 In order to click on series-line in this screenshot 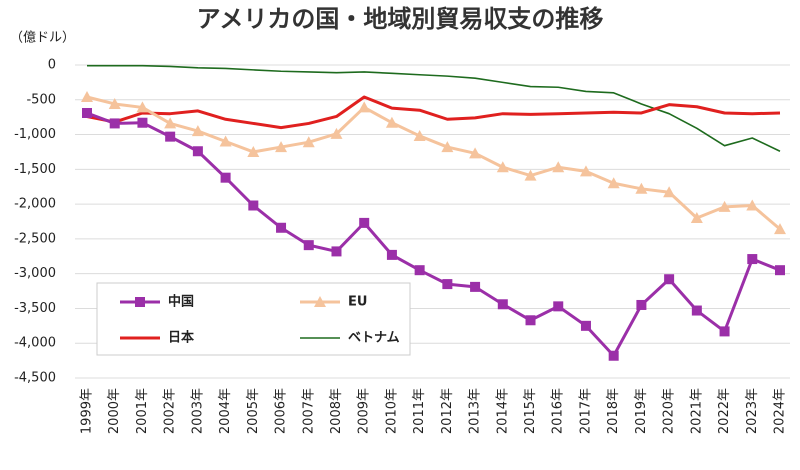, I will do `click(433, 112)`.